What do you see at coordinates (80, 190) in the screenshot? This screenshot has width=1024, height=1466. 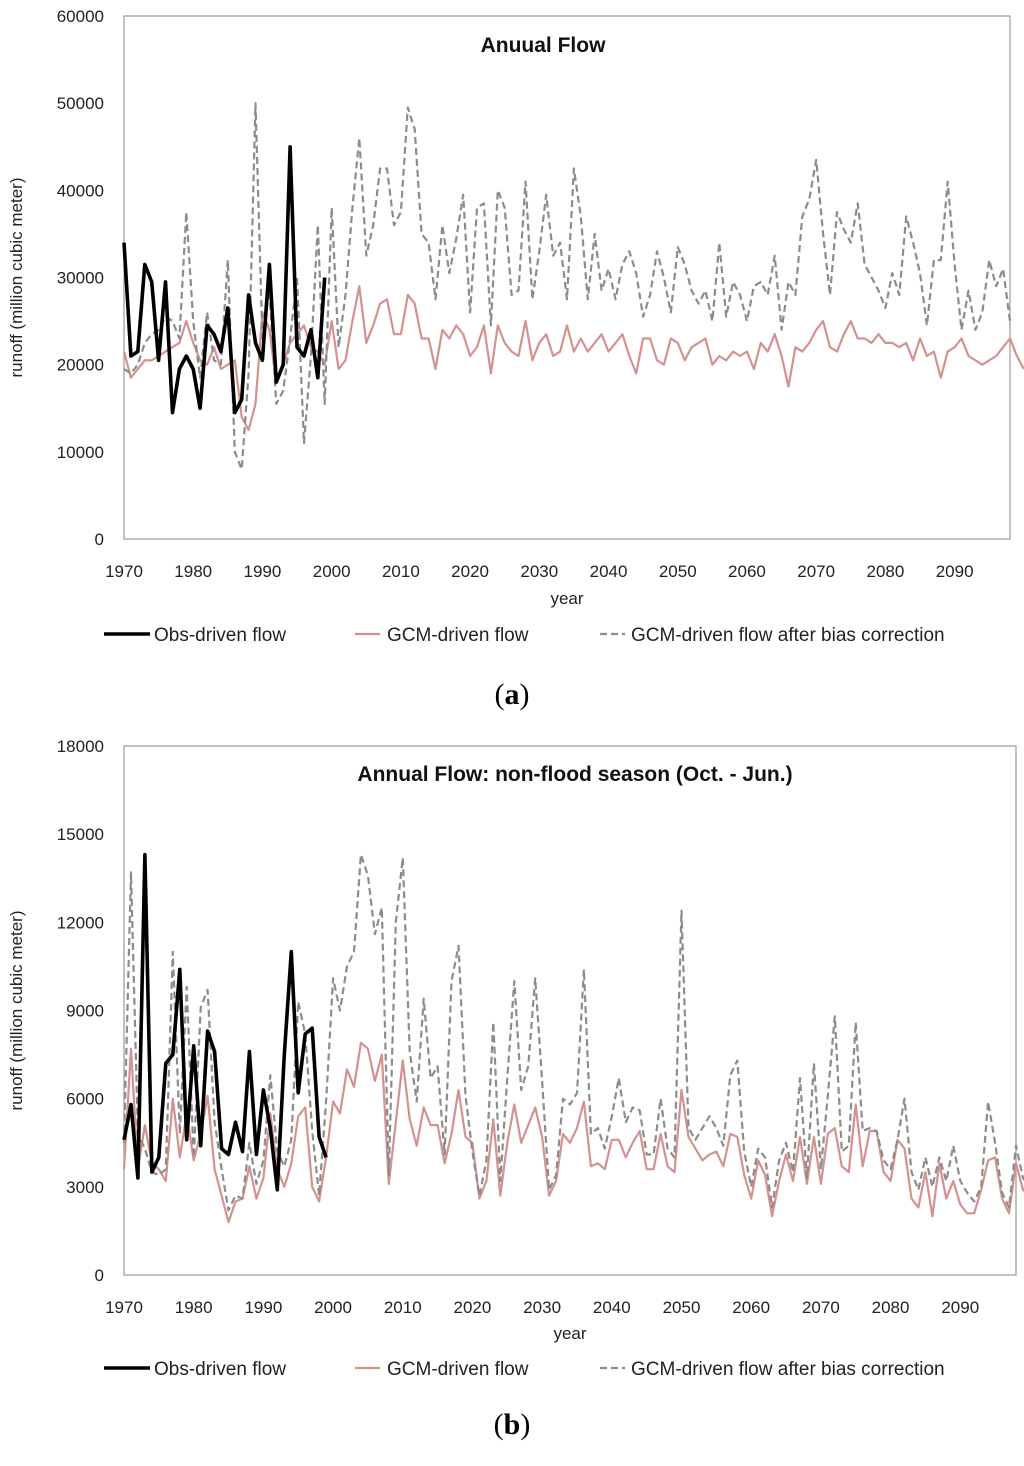 I see `y-tick-label: 40000` at bounding box center [80, 190].